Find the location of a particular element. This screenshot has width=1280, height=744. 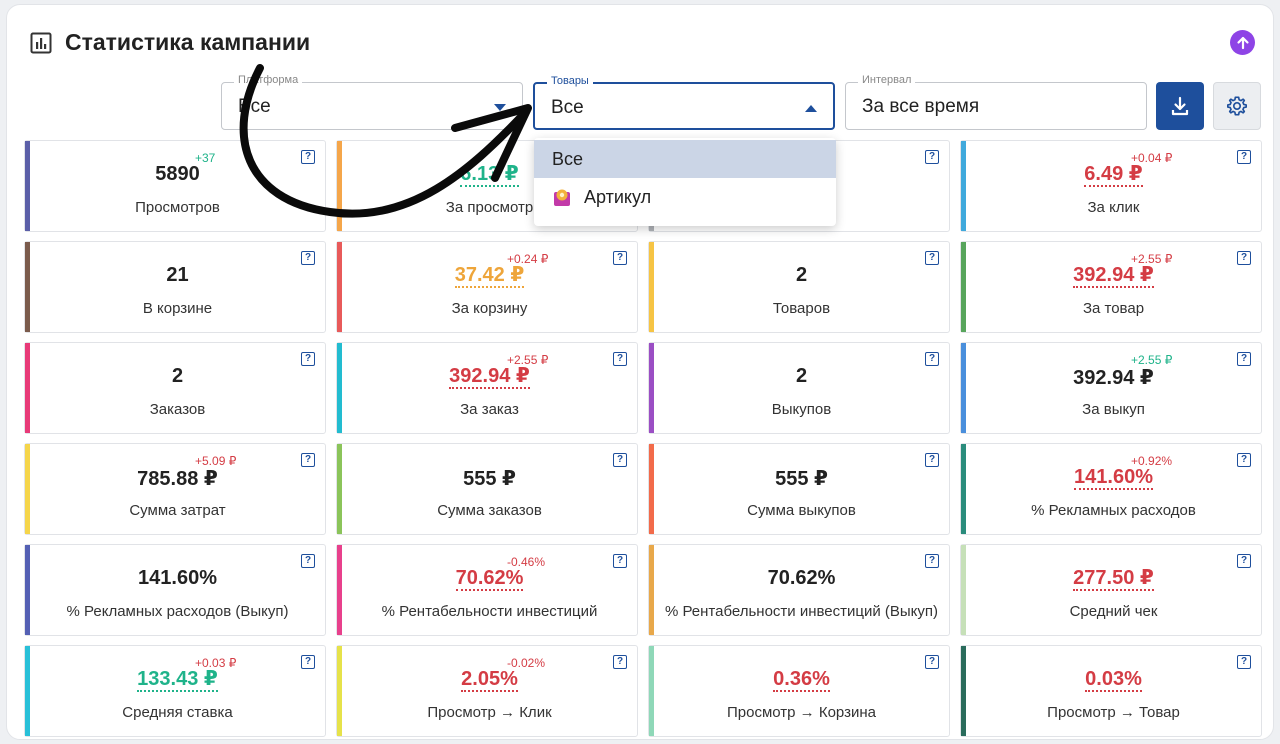

chevron-down-icon is located at coordinates (500, 107).